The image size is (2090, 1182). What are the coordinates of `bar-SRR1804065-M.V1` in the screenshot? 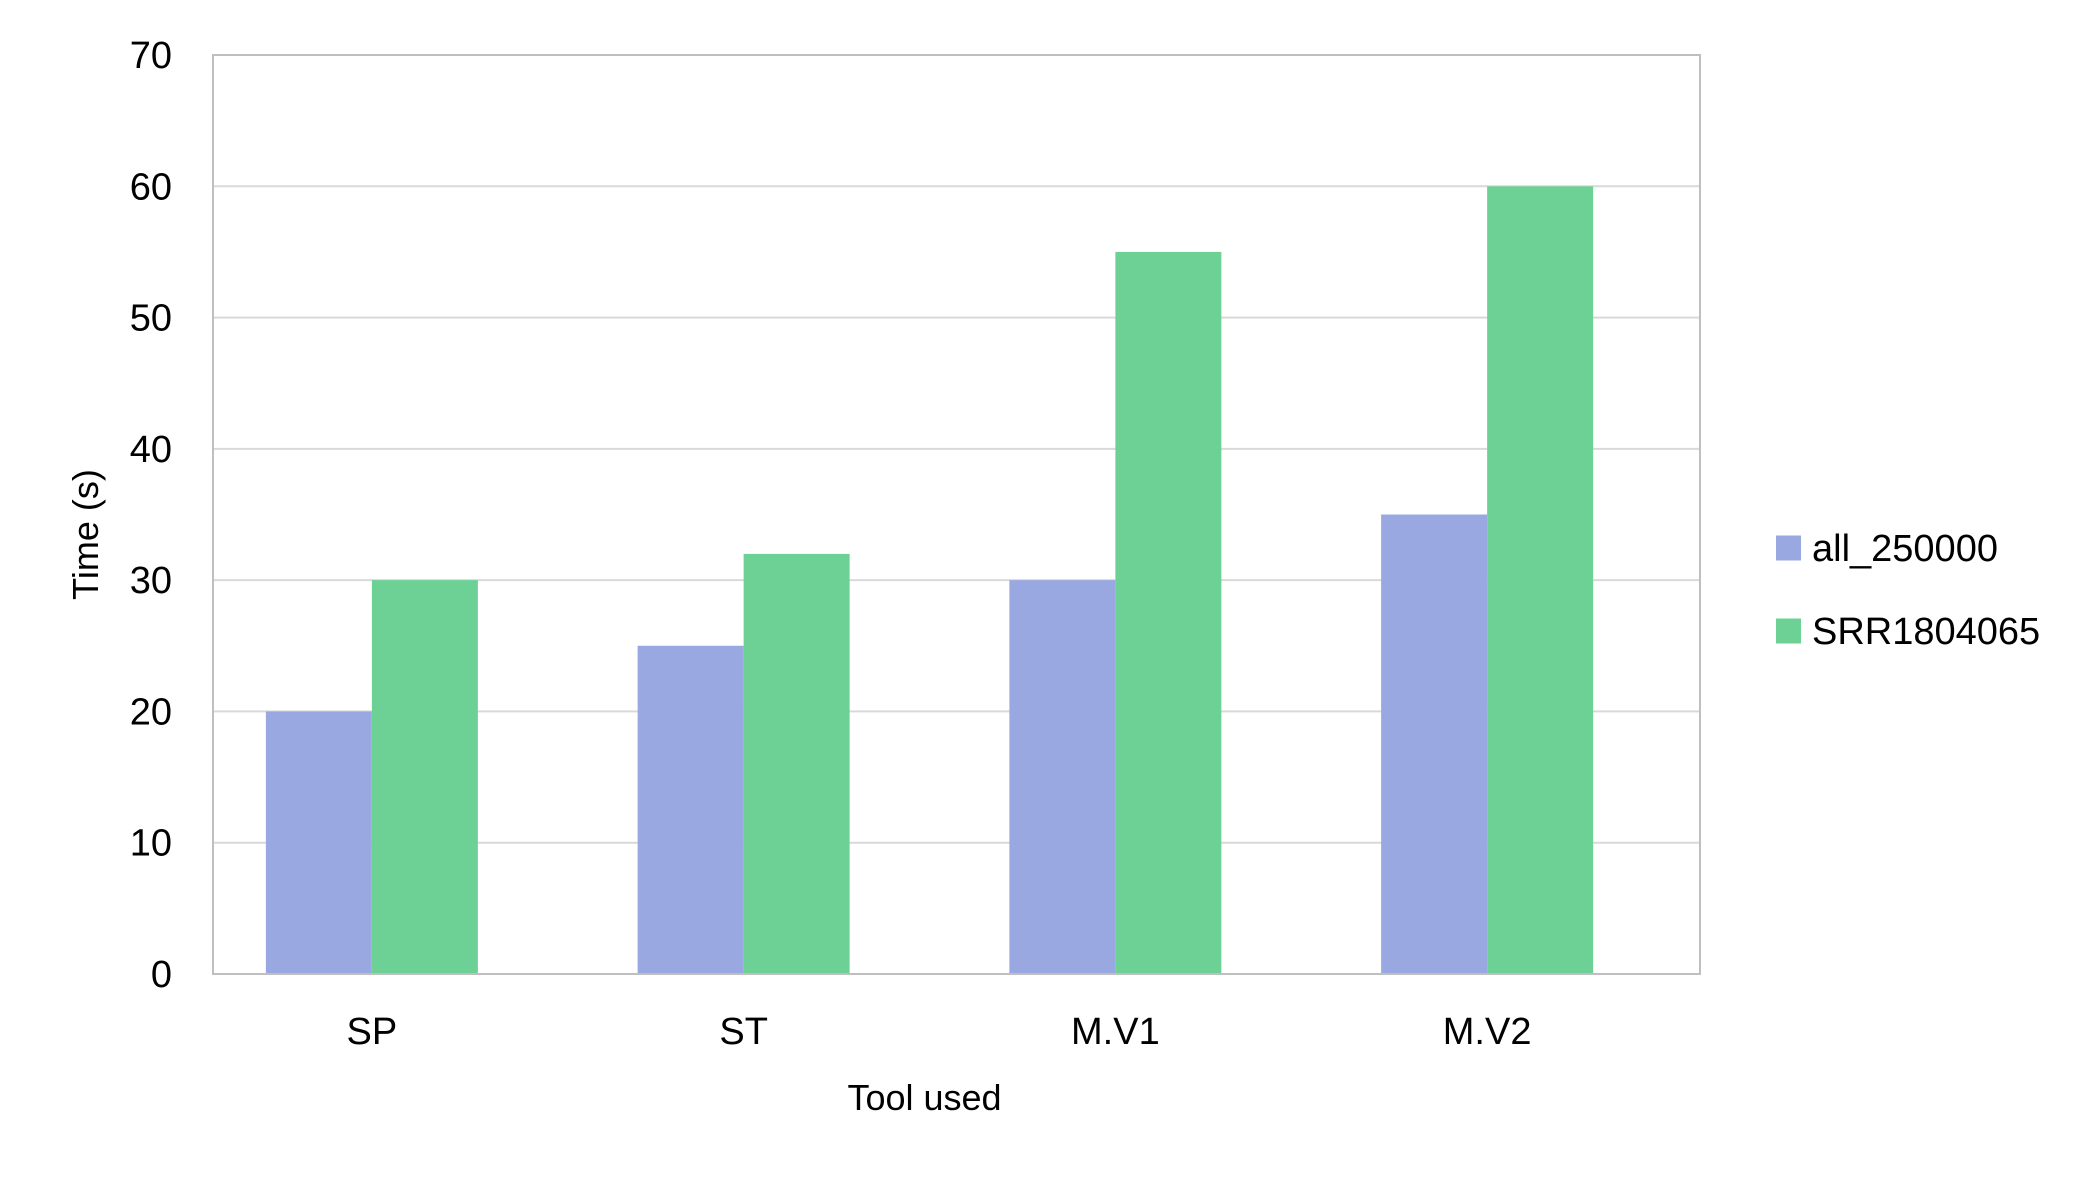 It's located at (1168, 612).